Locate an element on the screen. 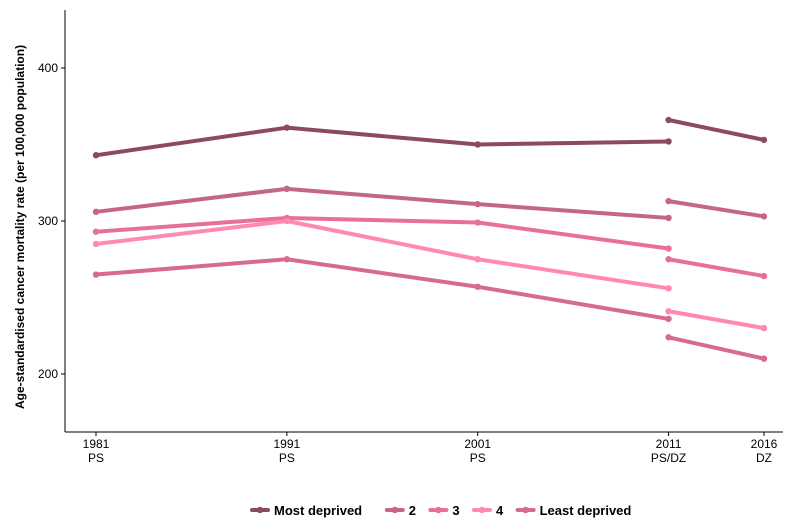 The height and width of the screenshot is (520, 788). legend-label: 4 is located at coordinates (500, 510).